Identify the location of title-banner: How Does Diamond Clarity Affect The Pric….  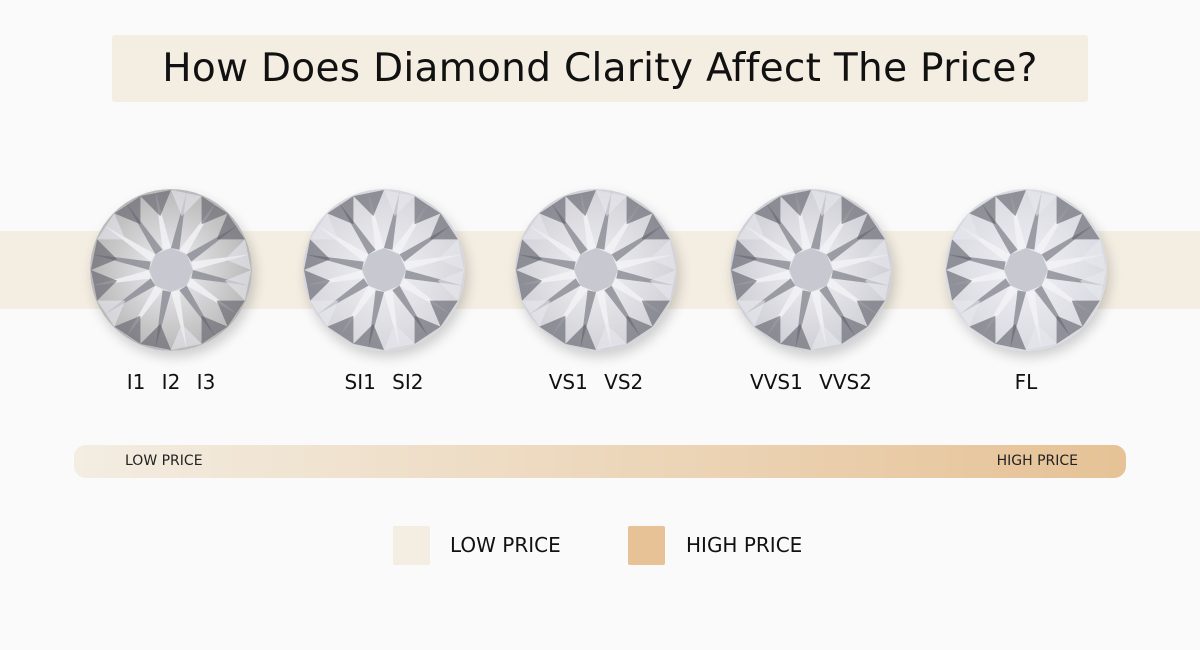
(600, 68).